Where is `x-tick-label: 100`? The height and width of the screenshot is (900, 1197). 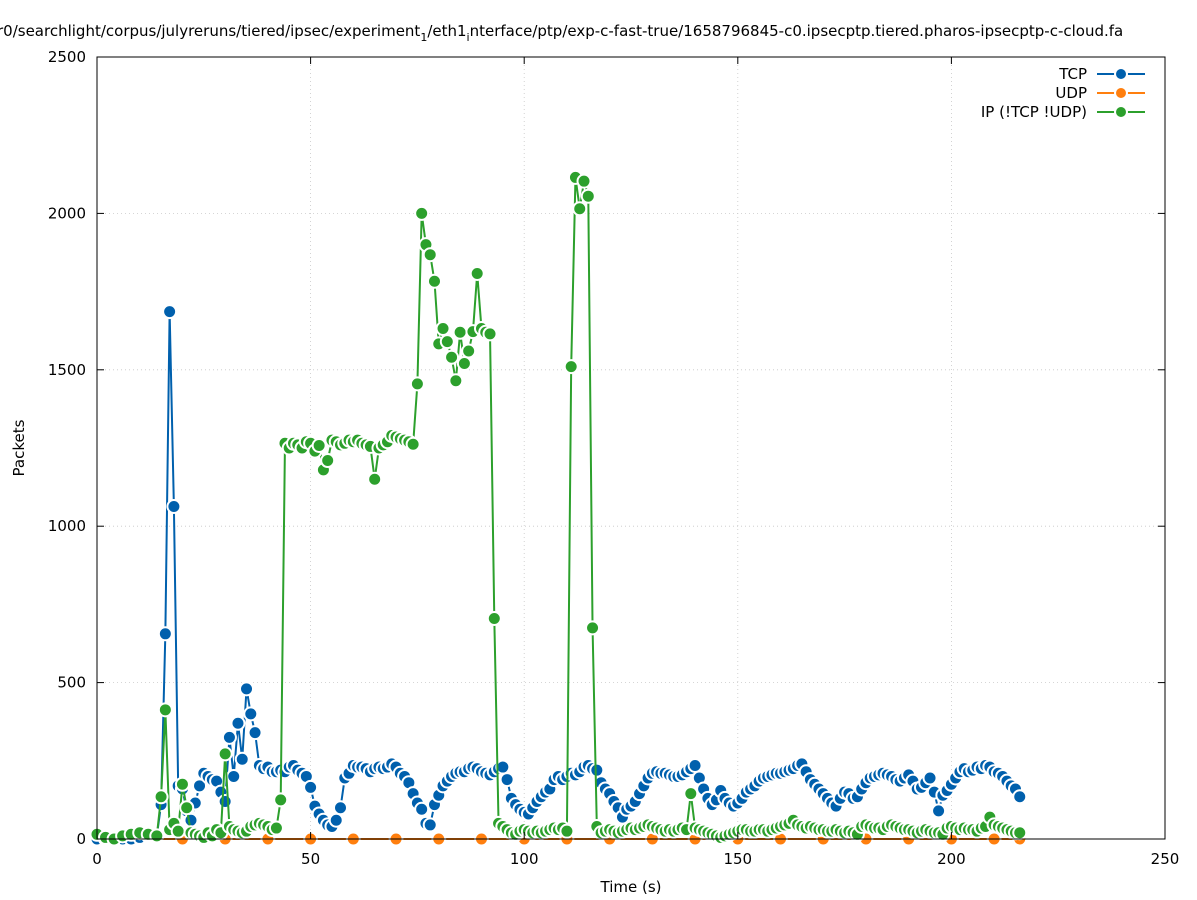 x-tick-label: 100 is located at coordinates (524, 859).